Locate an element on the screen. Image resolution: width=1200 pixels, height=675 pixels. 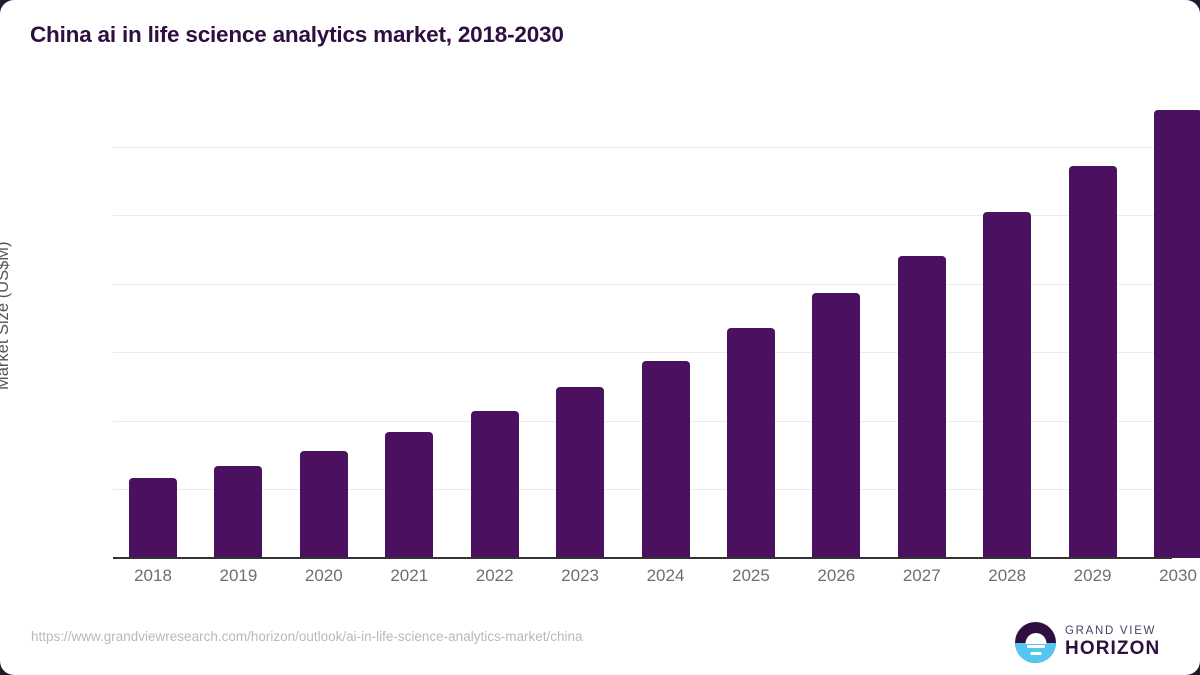
x-tick-label: 2026 is located at coordinates (836, 575).